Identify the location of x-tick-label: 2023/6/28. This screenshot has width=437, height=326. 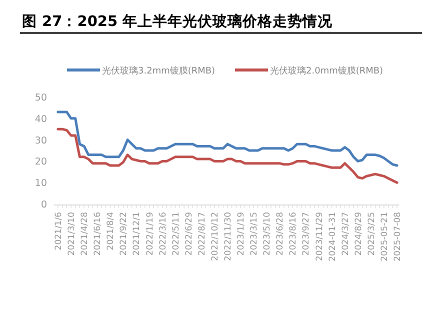
(281, 234).